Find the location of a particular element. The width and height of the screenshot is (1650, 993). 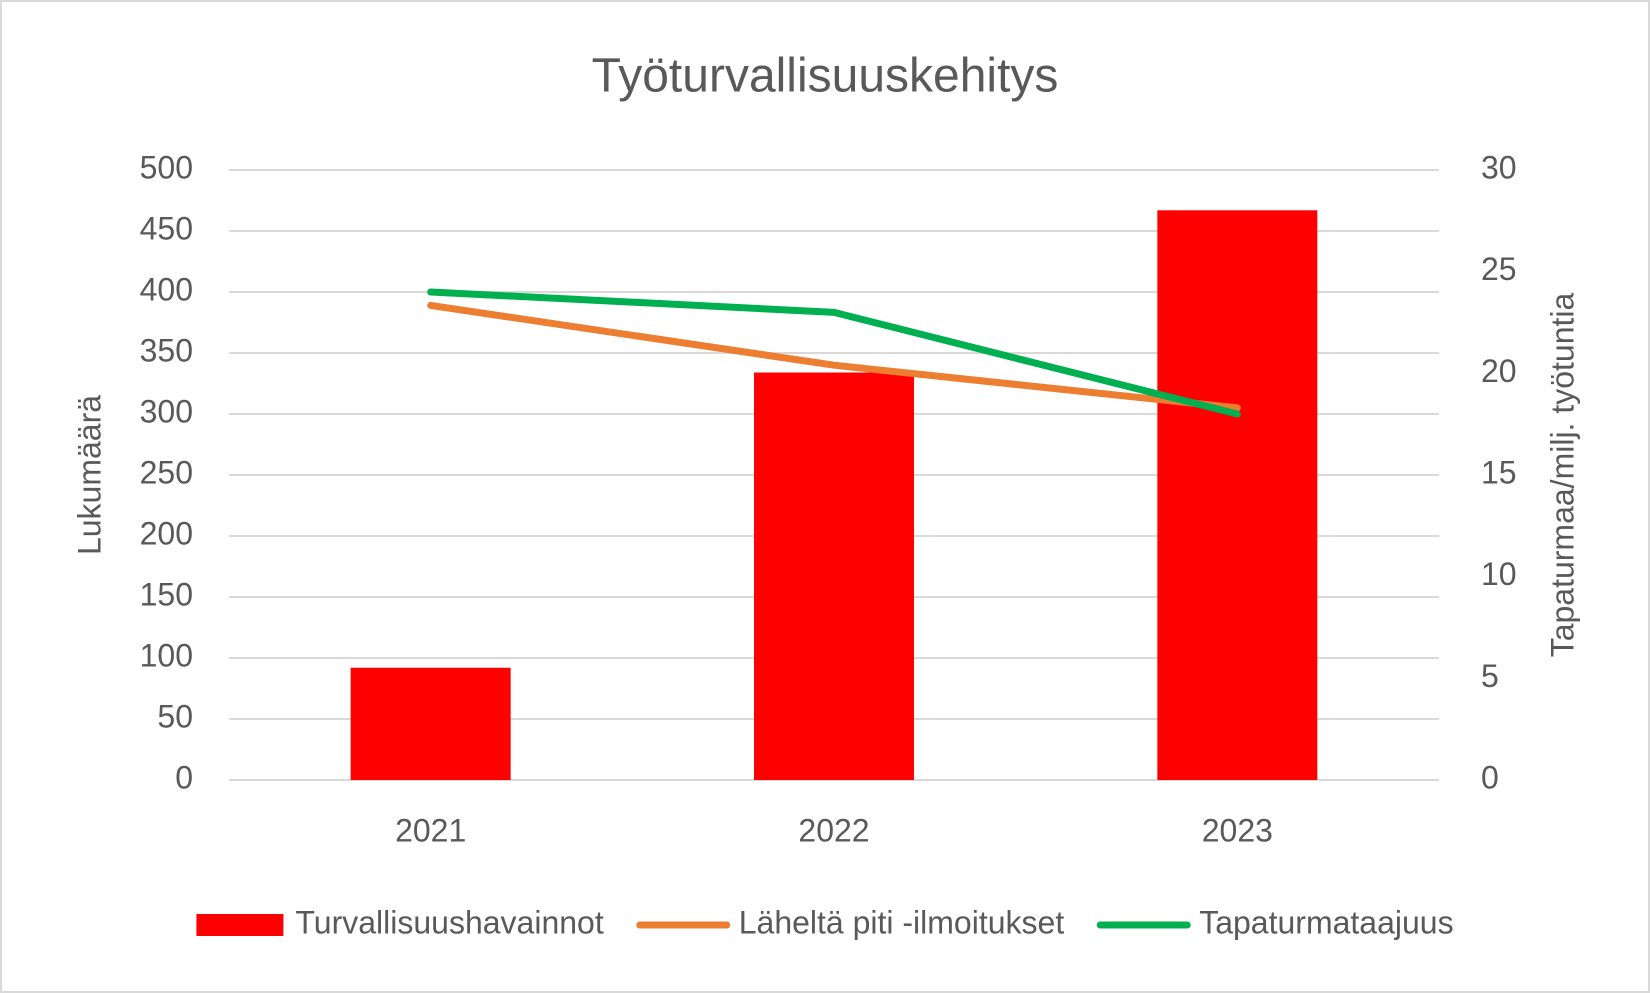

y2-tick-label: 25 is located at coordinates (1499, 269).